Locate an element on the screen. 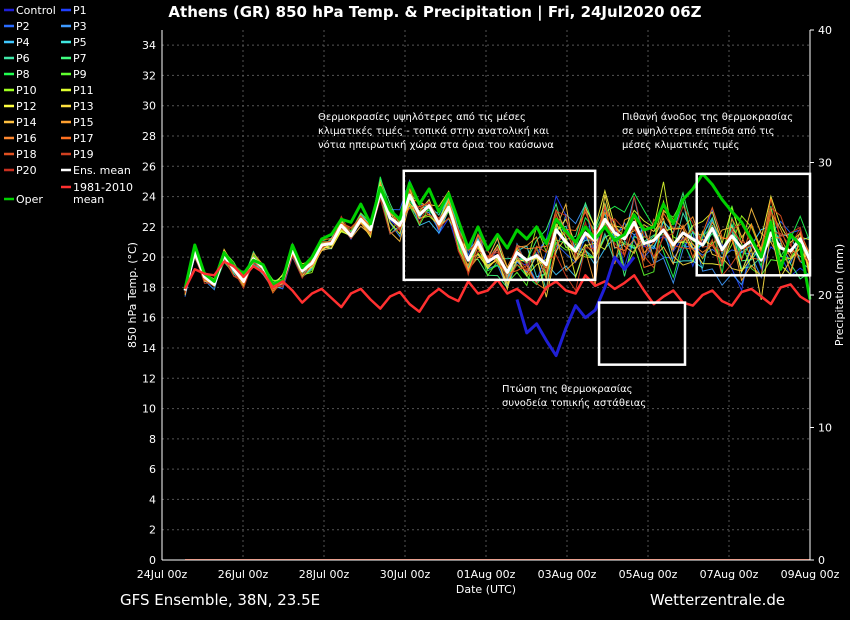  y-tick-label: 34 is located at coordinates (149, 45).